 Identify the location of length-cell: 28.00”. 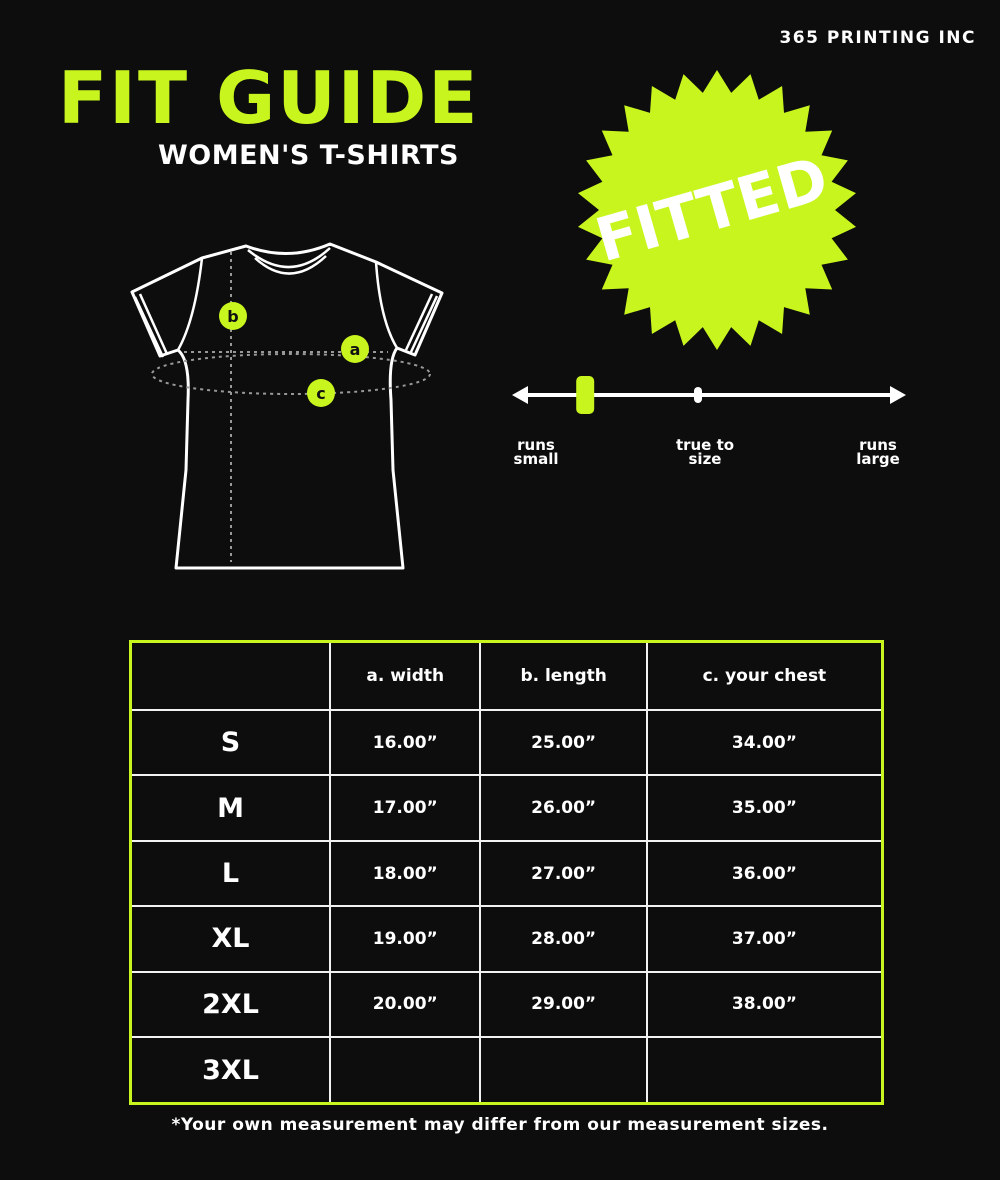
(563, 939).